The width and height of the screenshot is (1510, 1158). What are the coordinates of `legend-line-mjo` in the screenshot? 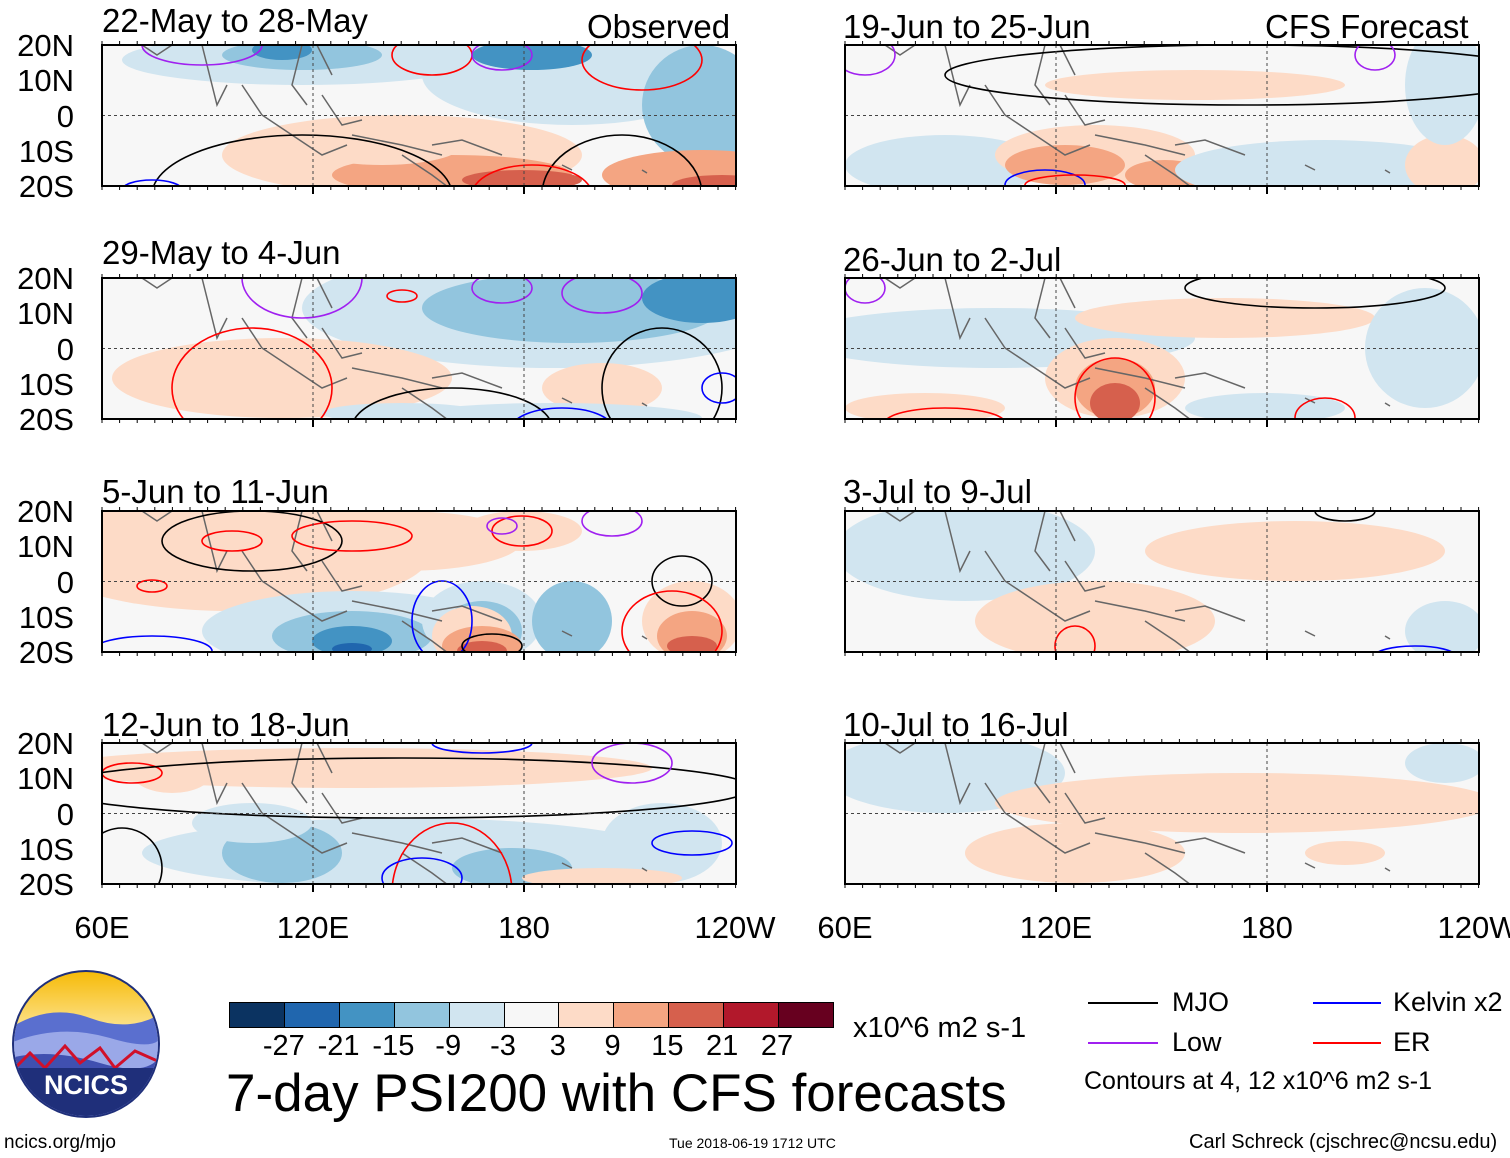 It's located at (1123, 1003).